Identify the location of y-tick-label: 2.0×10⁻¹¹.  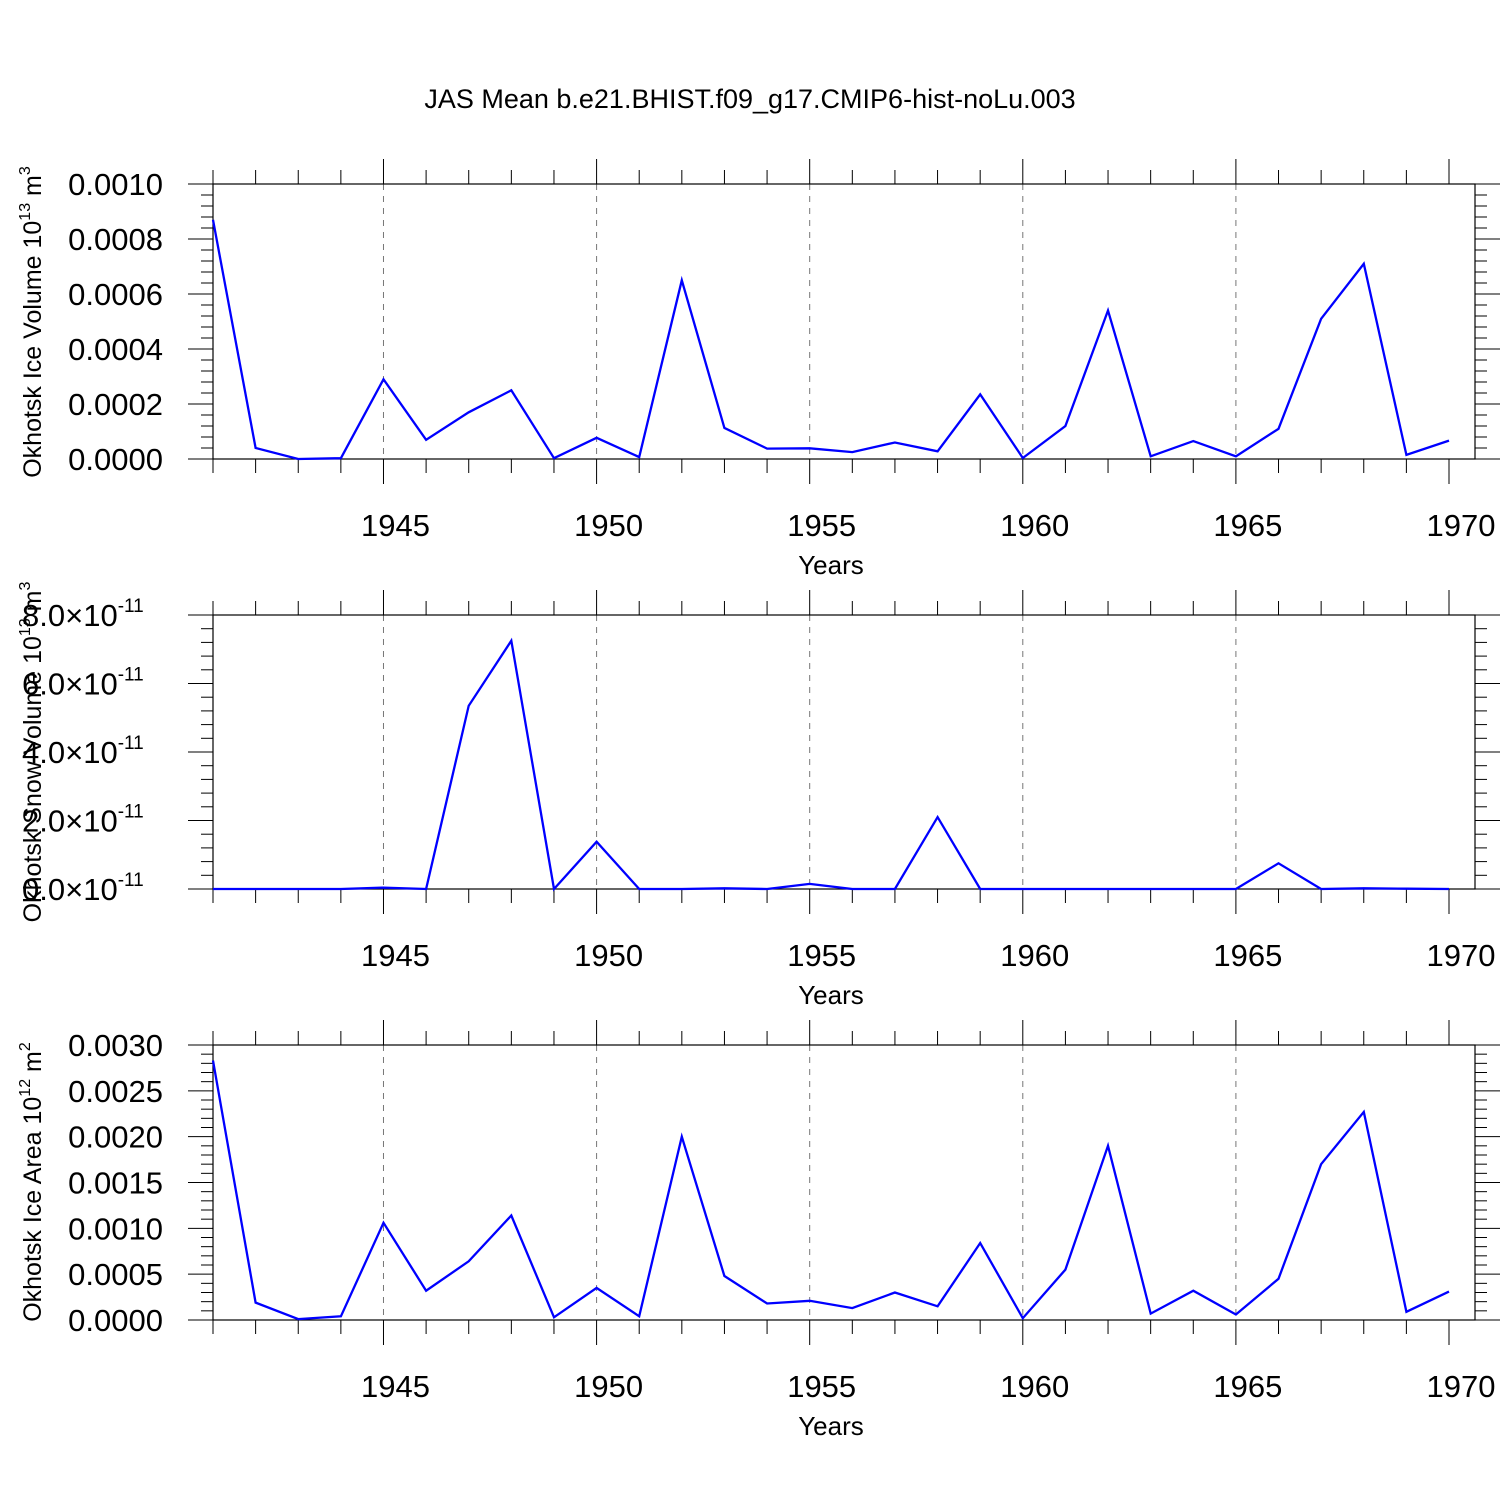
(83, 820).